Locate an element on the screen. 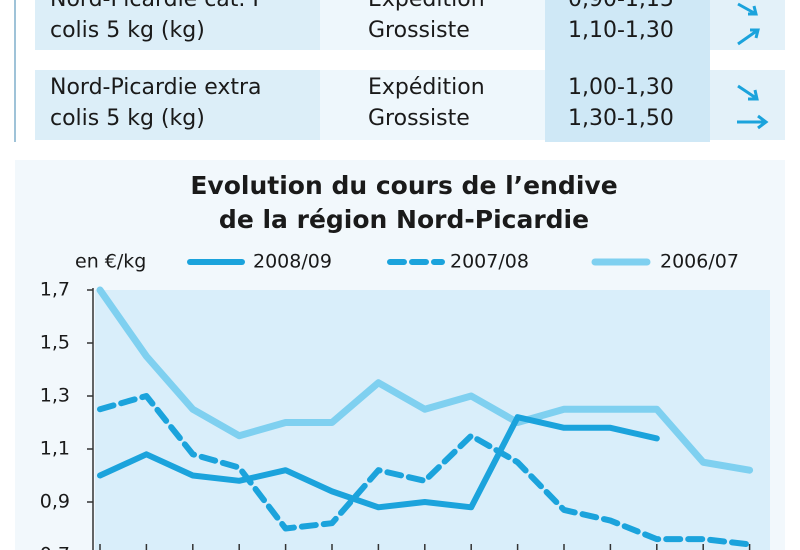 The width and height of the screenshot is (800, 550). legend-label: 2006/07 is located at coordinates (699, 262).